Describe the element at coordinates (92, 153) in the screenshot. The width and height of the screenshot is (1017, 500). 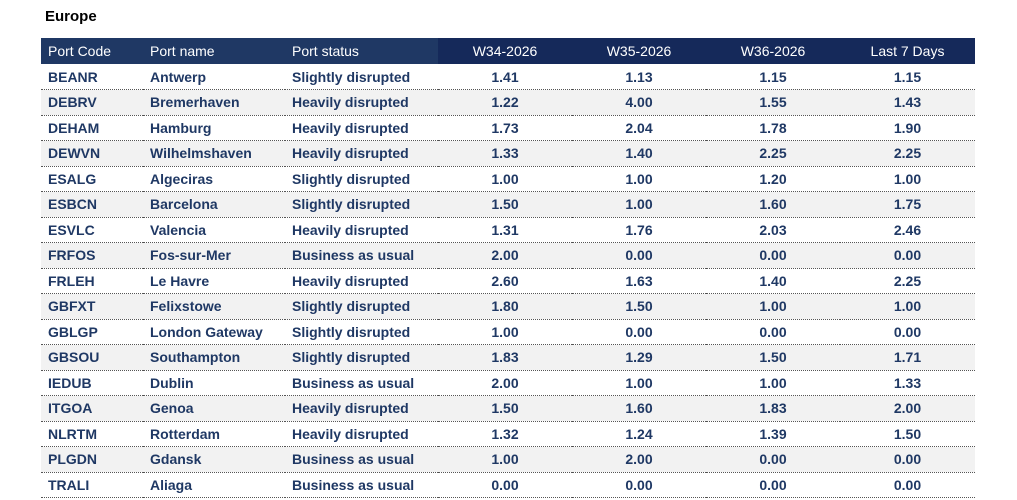
I see `port-code-cell: DEWVN` at that location.